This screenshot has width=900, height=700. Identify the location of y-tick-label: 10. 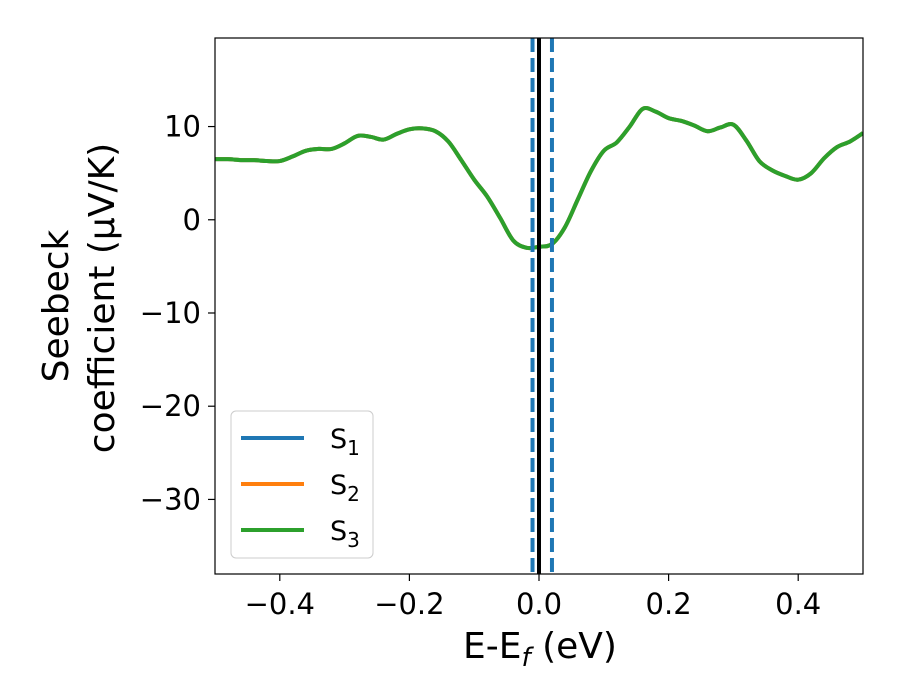
(182, 127).